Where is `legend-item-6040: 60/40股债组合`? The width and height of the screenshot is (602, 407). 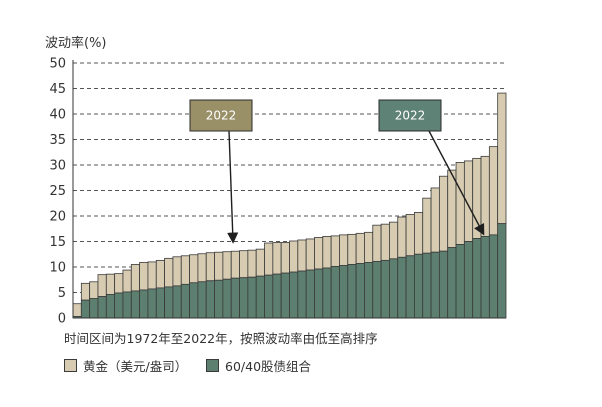 legend-item-6040: 60/40股债组合 is located at coordinates (258, 365).